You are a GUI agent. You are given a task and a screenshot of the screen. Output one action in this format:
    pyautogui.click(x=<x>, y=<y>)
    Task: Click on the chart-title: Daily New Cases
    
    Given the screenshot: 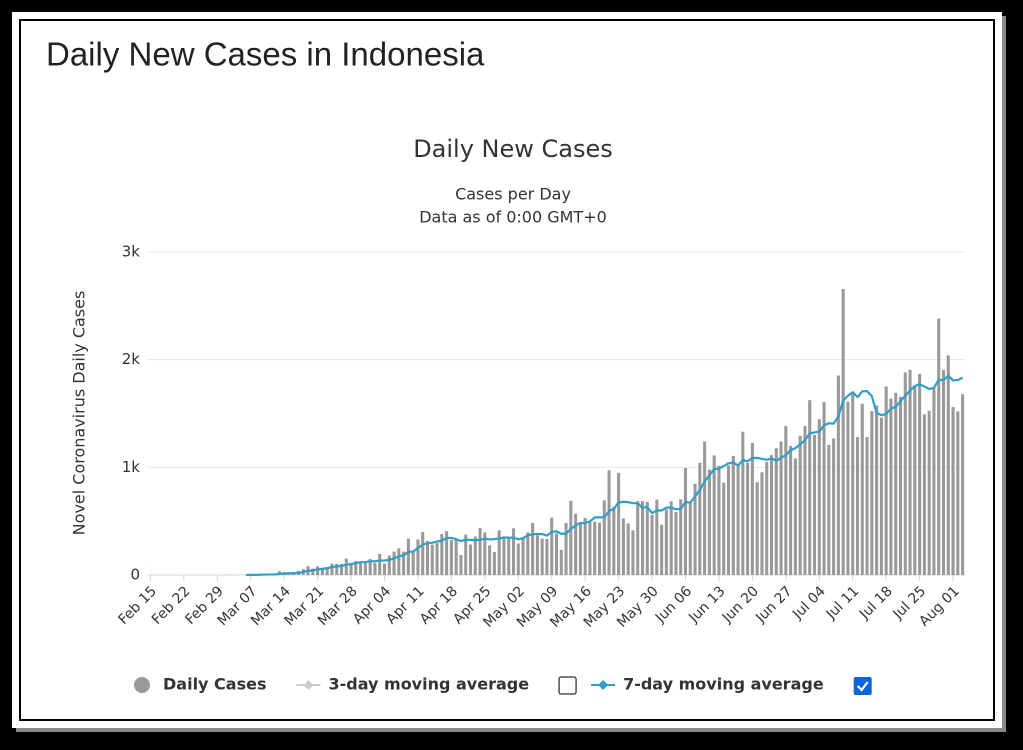 What is the action you would take?
    pyautogui.click(x=513, y=149)
    